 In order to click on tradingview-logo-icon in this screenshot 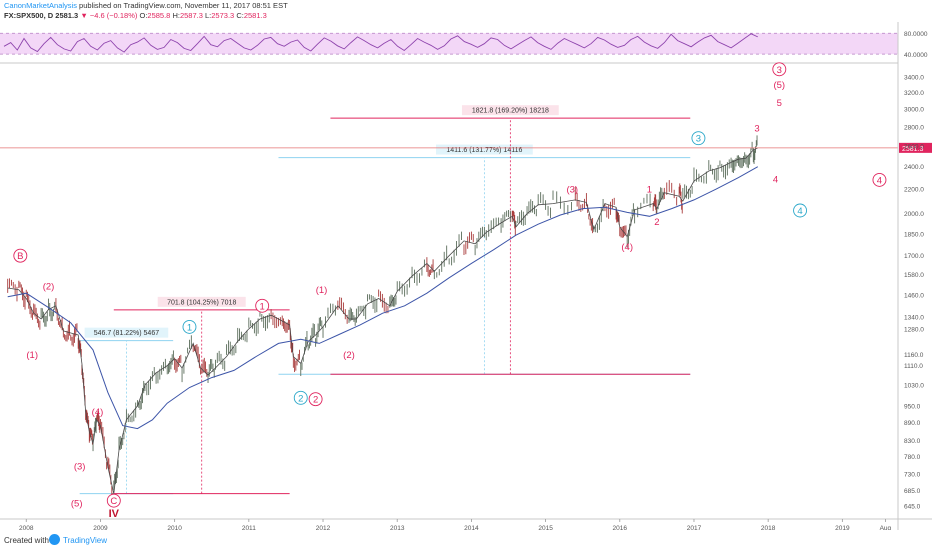, I will do `click(54, 539)`.